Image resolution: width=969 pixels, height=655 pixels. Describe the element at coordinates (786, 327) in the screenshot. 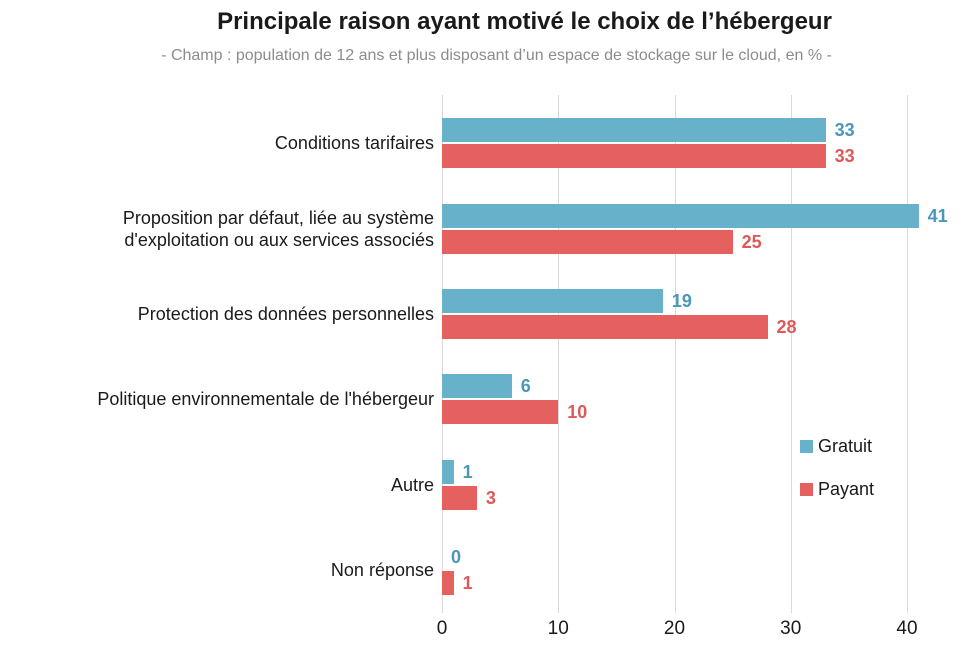

I see `value-label-payant-2: 28` at that location.